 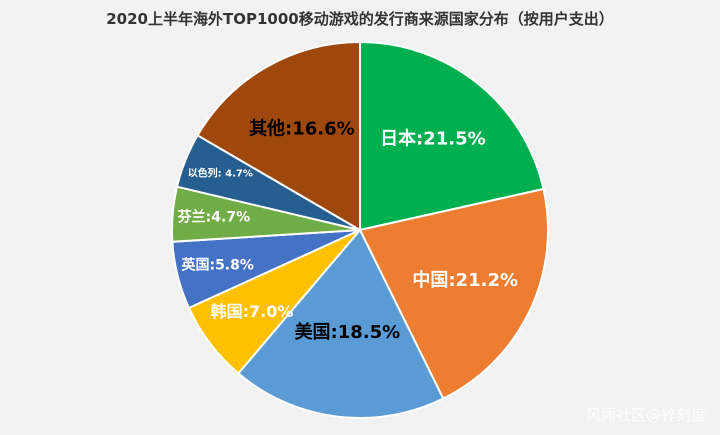 I want to click on watermark: 风闻社区@锌刻度, so click(x=645, y=415).